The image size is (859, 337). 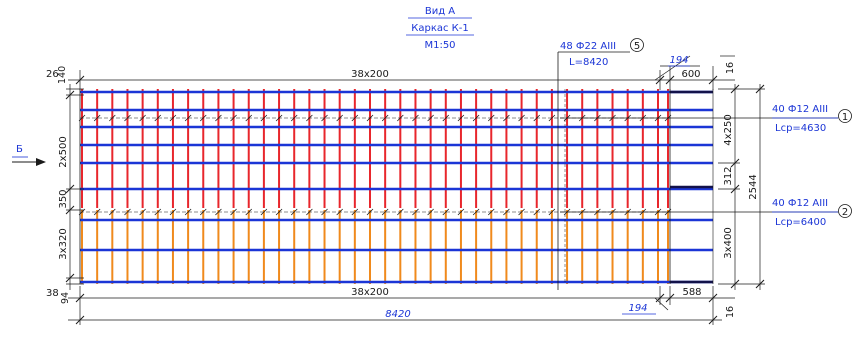 I want to click on cage-title: Каркас К-1, so click(x=440, y=28).